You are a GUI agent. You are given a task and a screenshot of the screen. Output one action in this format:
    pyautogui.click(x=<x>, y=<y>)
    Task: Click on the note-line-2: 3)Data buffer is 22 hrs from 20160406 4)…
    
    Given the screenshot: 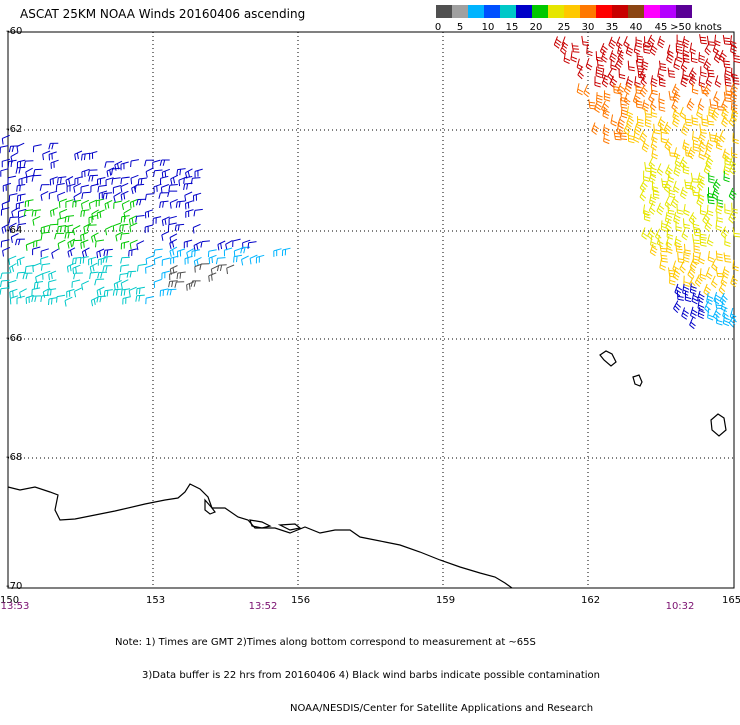 What is the action you would take?
    pyautogui.click(x=357, y=675)
    